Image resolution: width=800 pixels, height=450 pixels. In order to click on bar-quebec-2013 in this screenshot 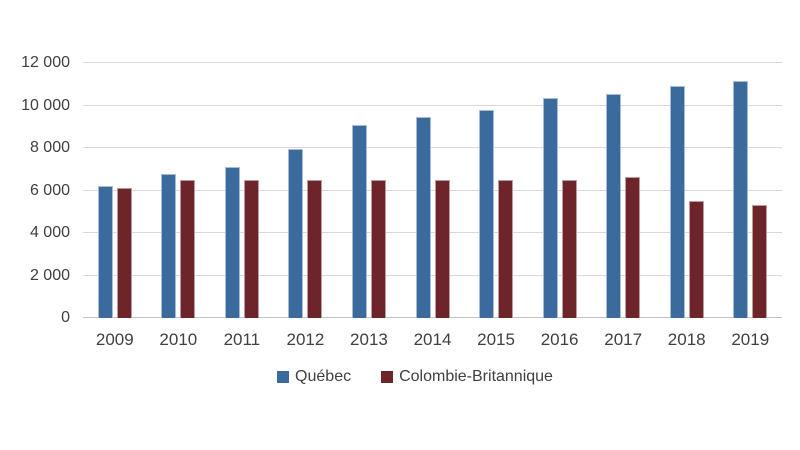, I will do `click(359, 221)`.